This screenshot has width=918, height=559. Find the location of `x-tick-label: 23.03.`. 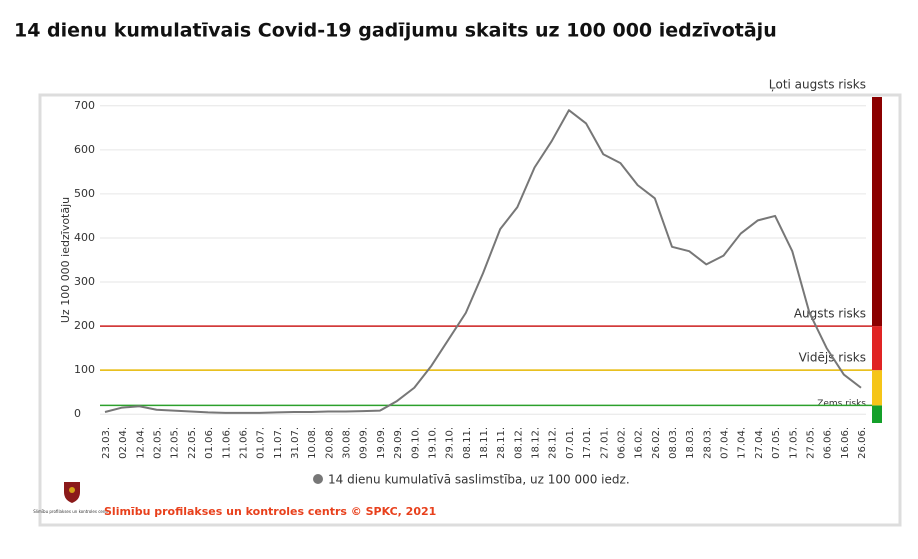

x-tick-label: 23.03. is located at coordinates (106, 443).